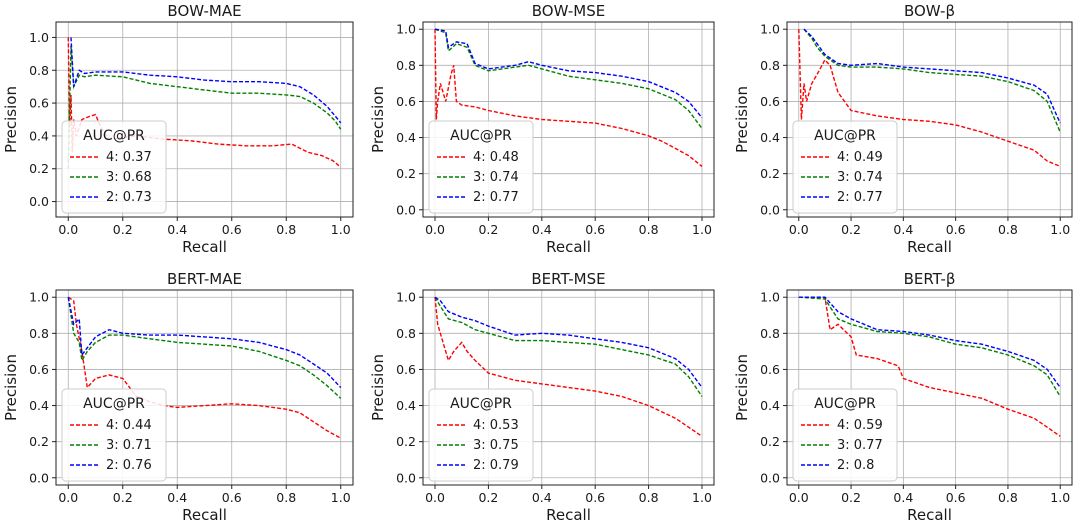 The width and height of the screenshot is (1081, 522). I want to click on chart-title: BERT-MSE, so click(568, 279).